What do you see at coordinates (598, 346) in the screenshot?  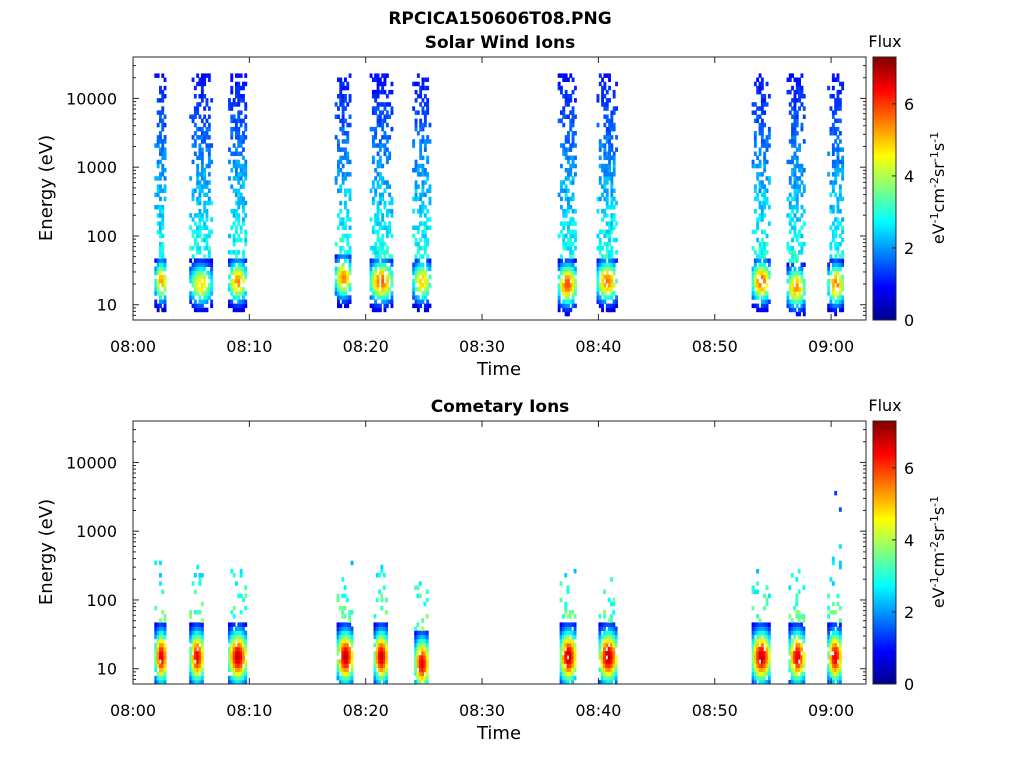 I see `x-tick-label: 08:40` at bounding box center [598, 346].